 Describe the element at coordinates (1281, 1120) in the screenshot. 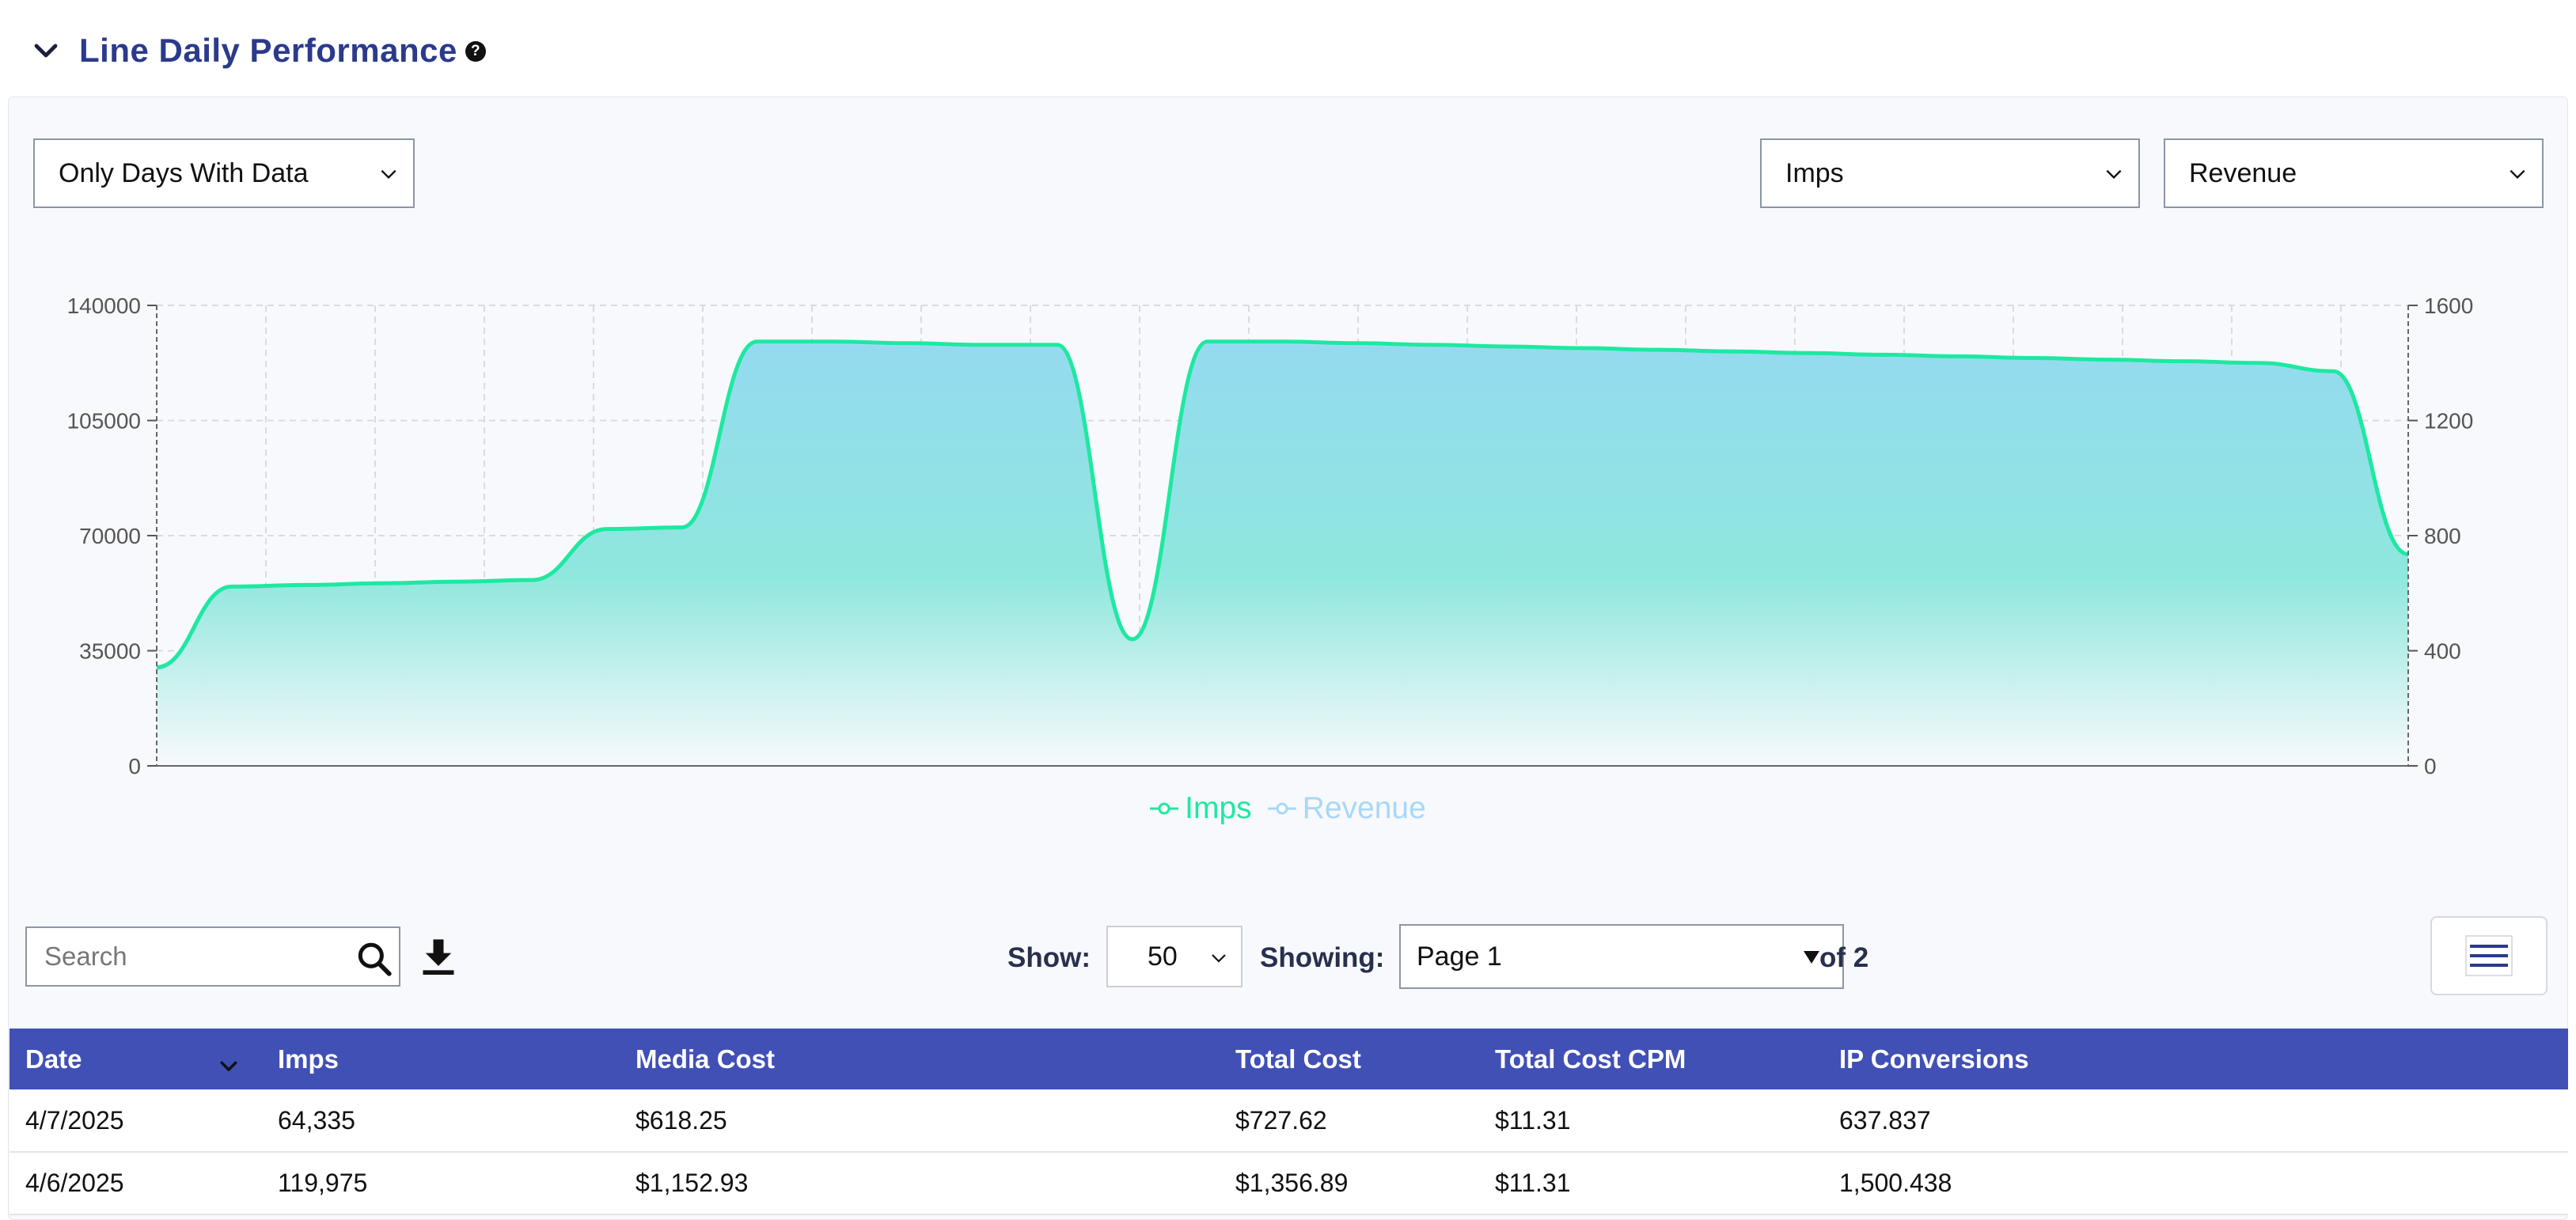

I see `cell-total-cost: $727.62` at that location.